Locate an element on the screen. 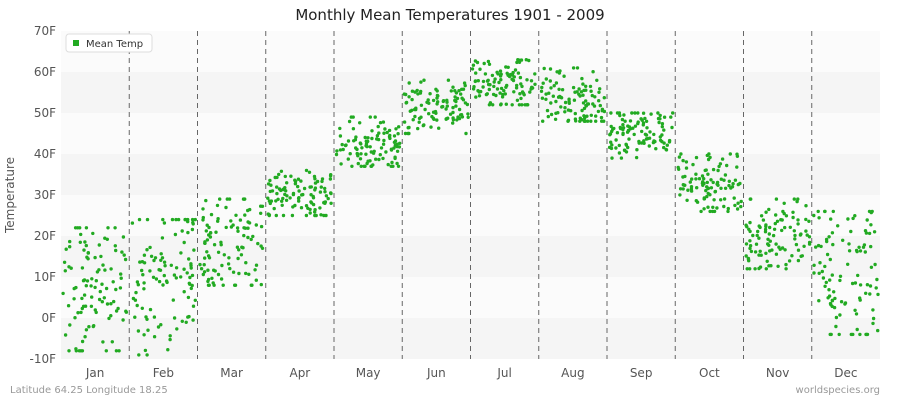 This screenshot has width=900, height=400. legend-label: Mean Temp is located at coordinates (114, 44).